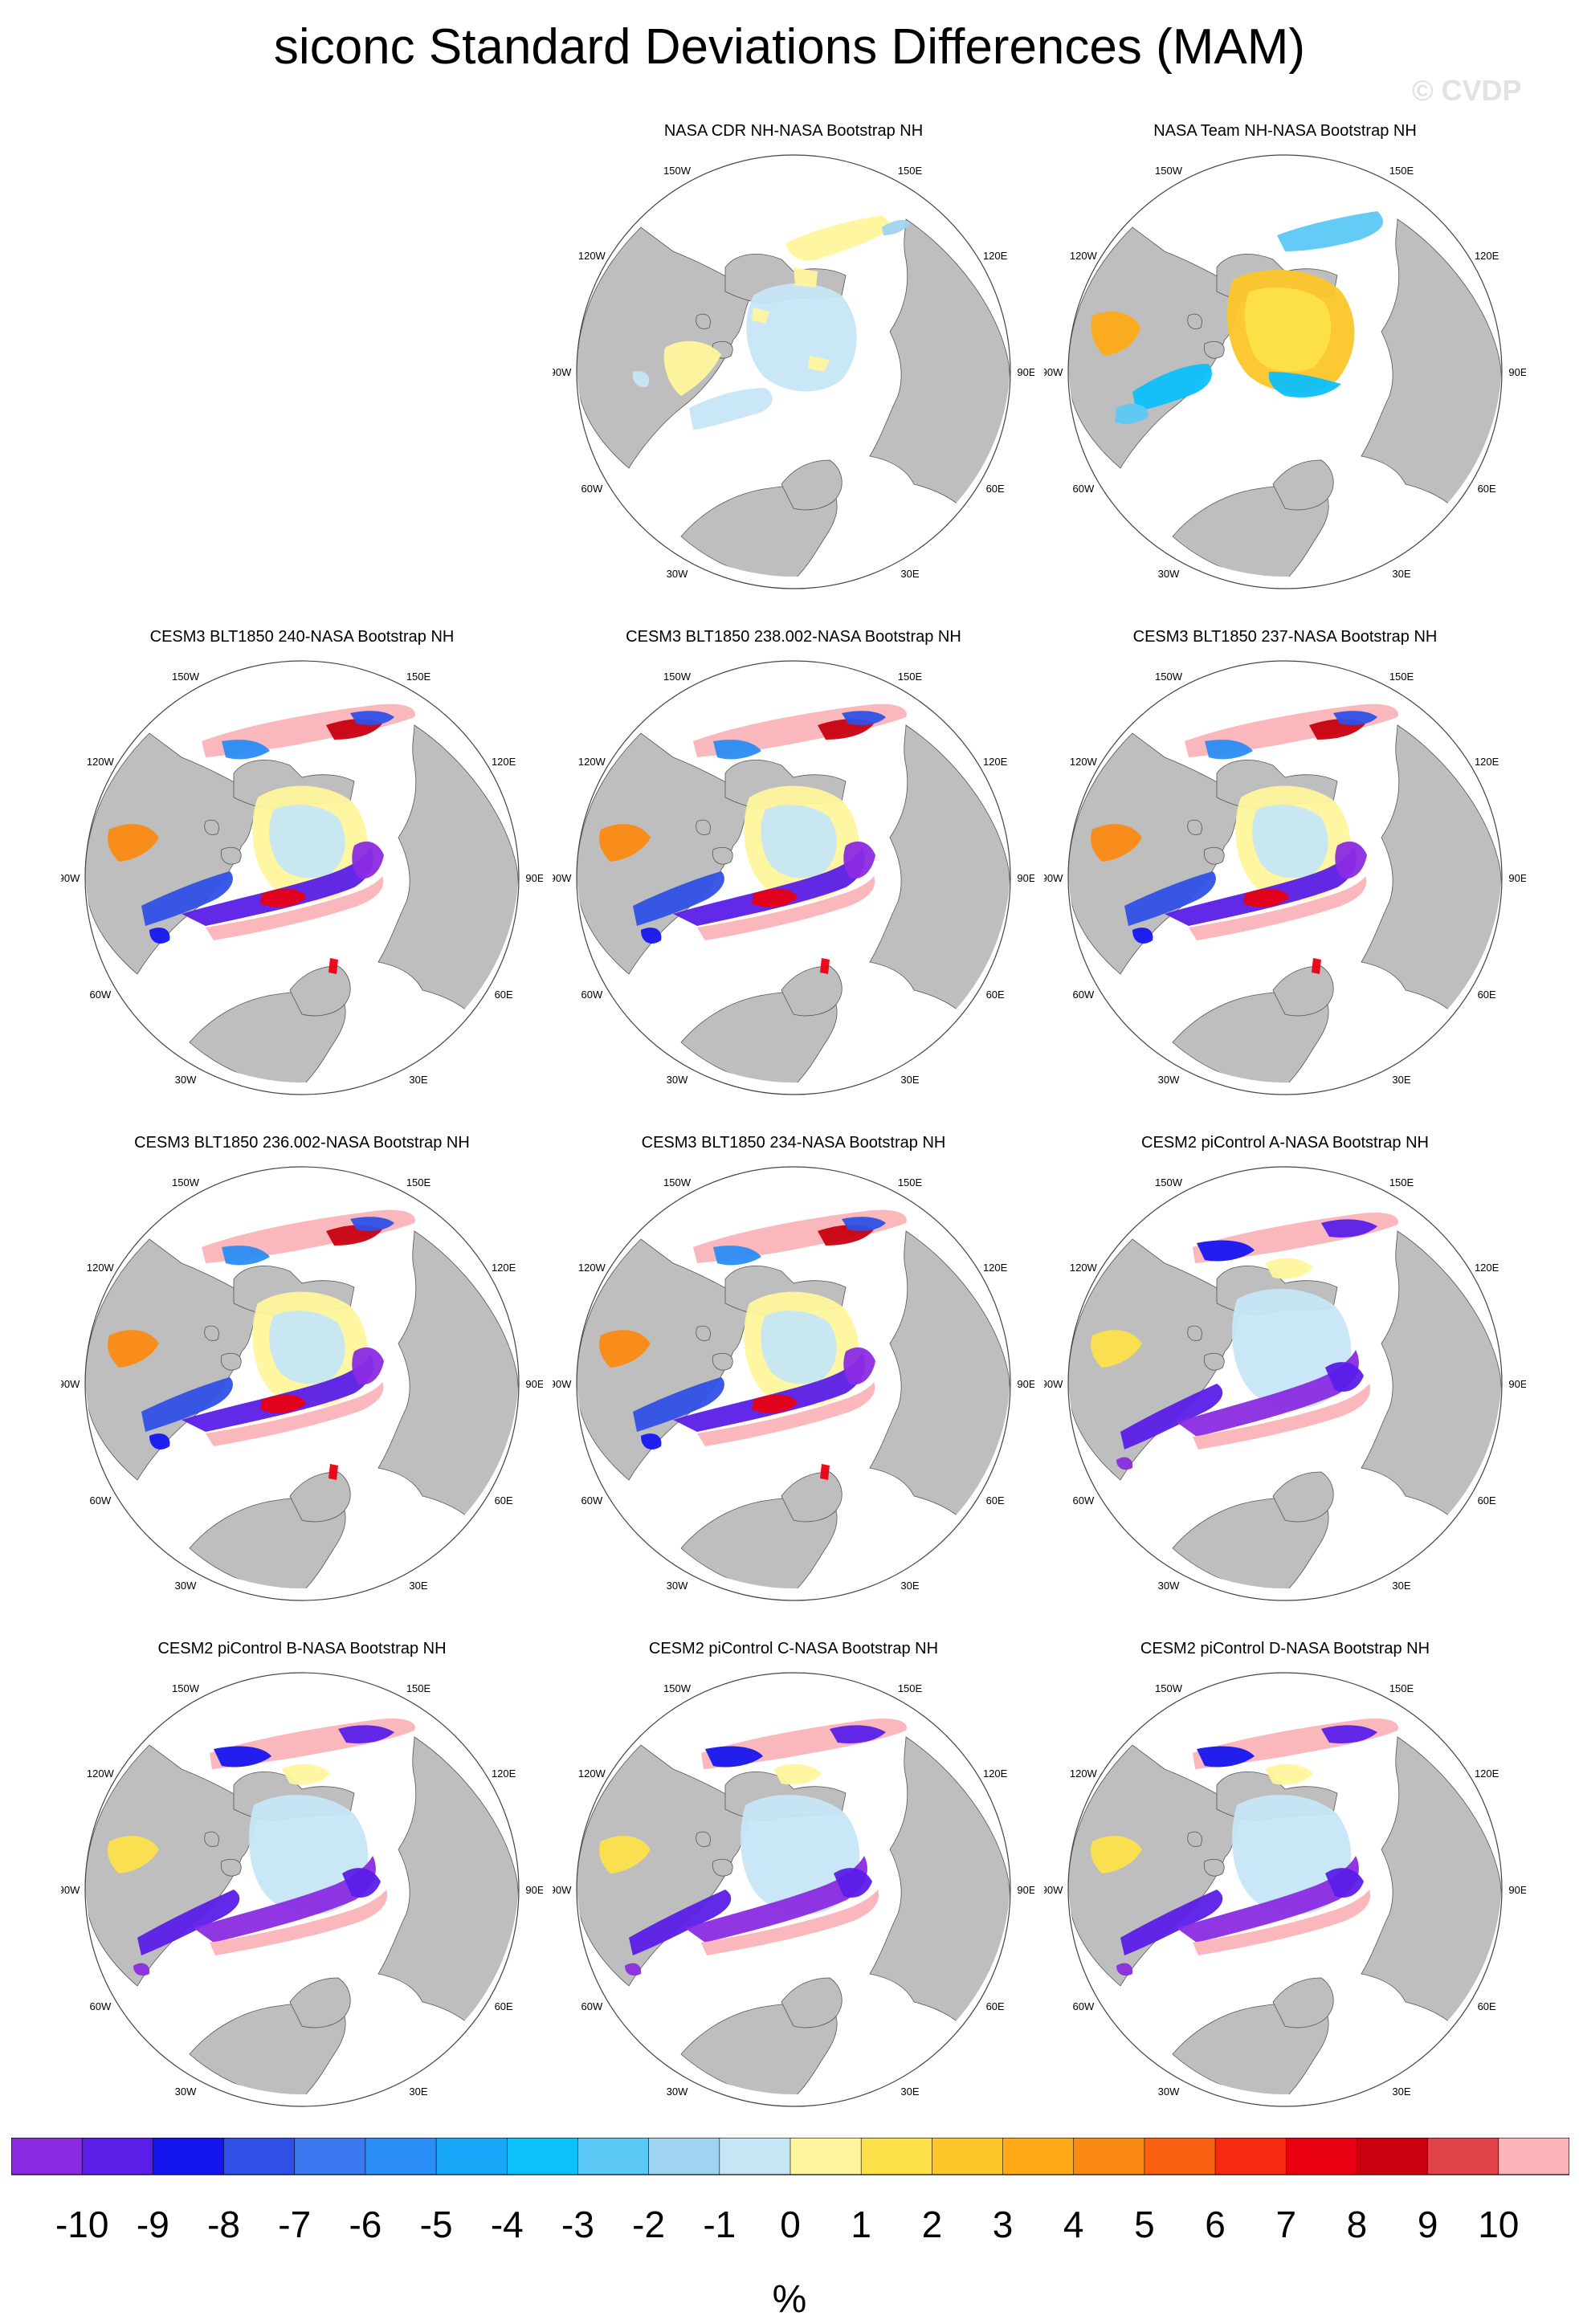 The height and width of the screenshot is (2324, 1579). I want to click on longitude-label: 0, so click(793, 1106).